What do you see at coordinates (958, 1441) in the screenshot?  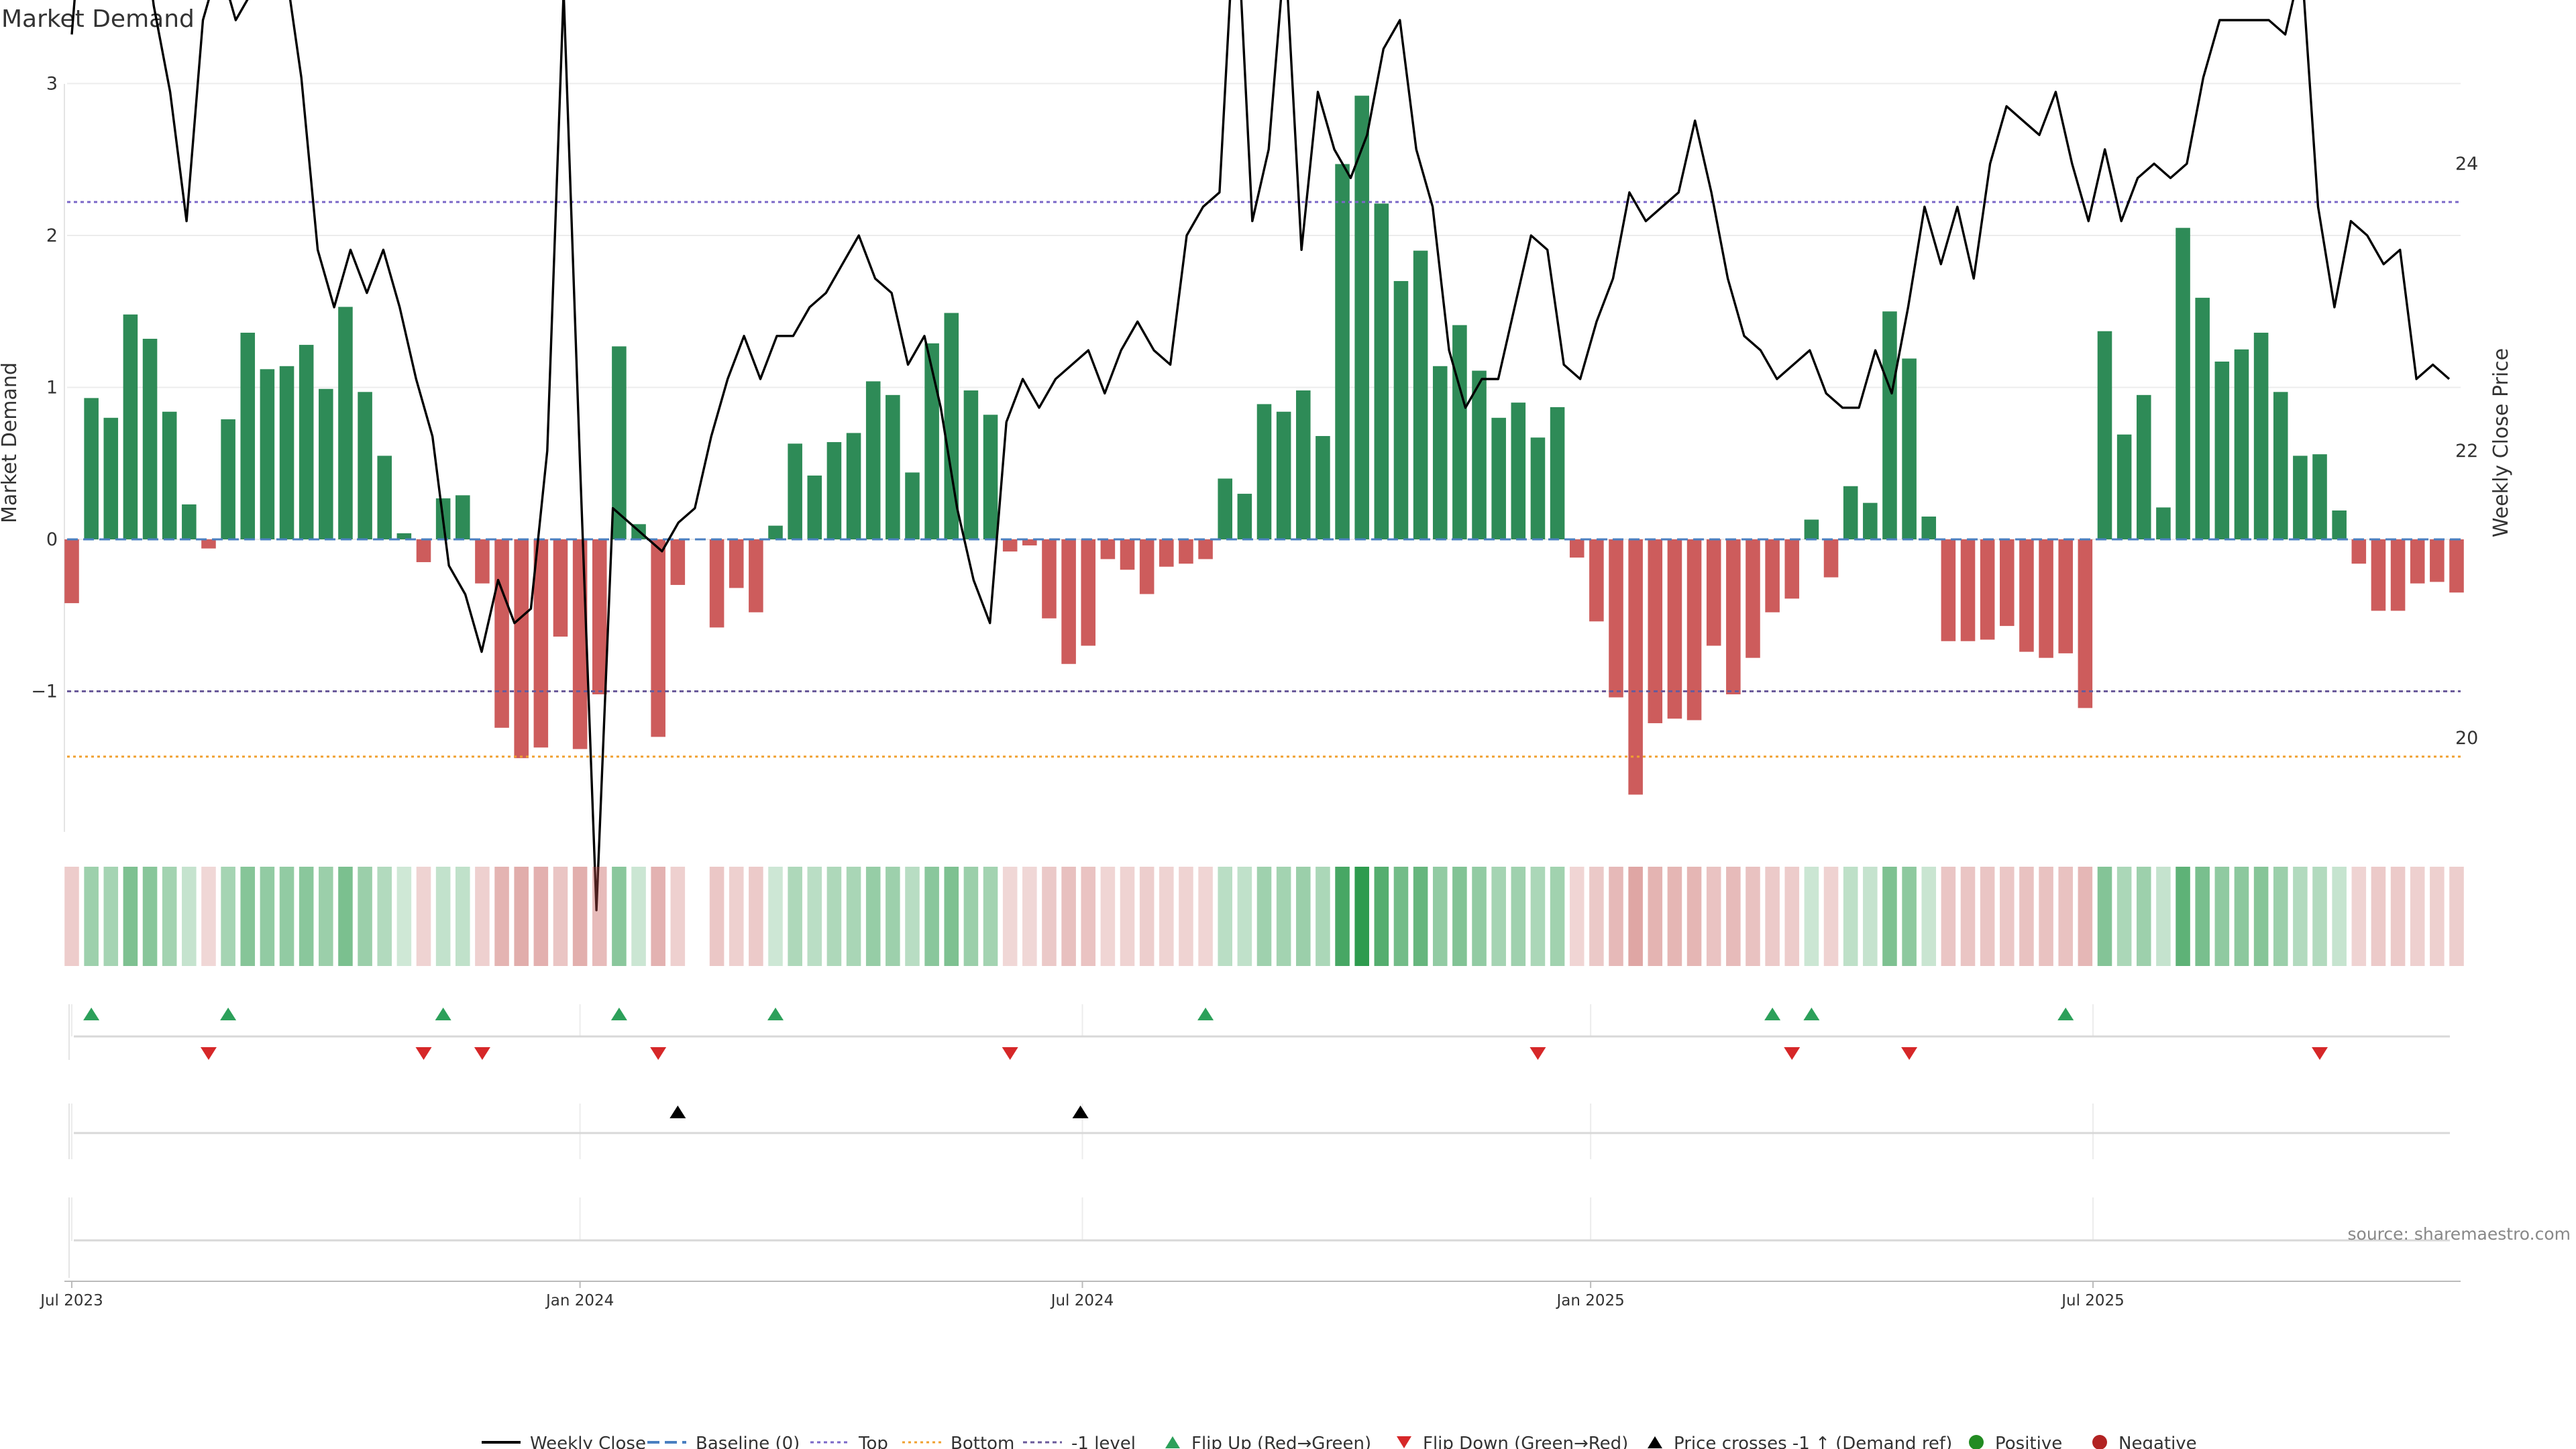 I see `legend-bottom: Bottom` at bounding box center [958, 1441].